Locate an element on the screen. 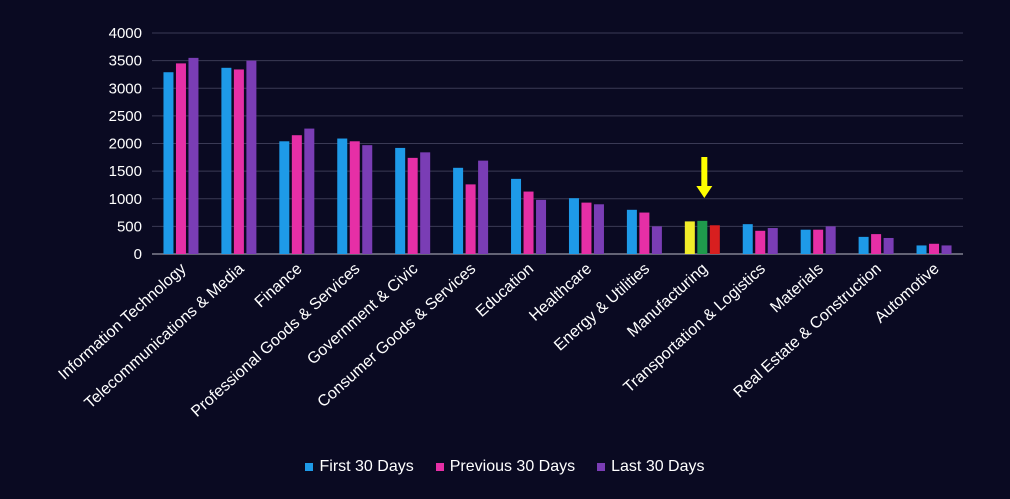 This screenshot has width=1010, height=499. y-tick-label: 0 is located at coordinates (138, 254).